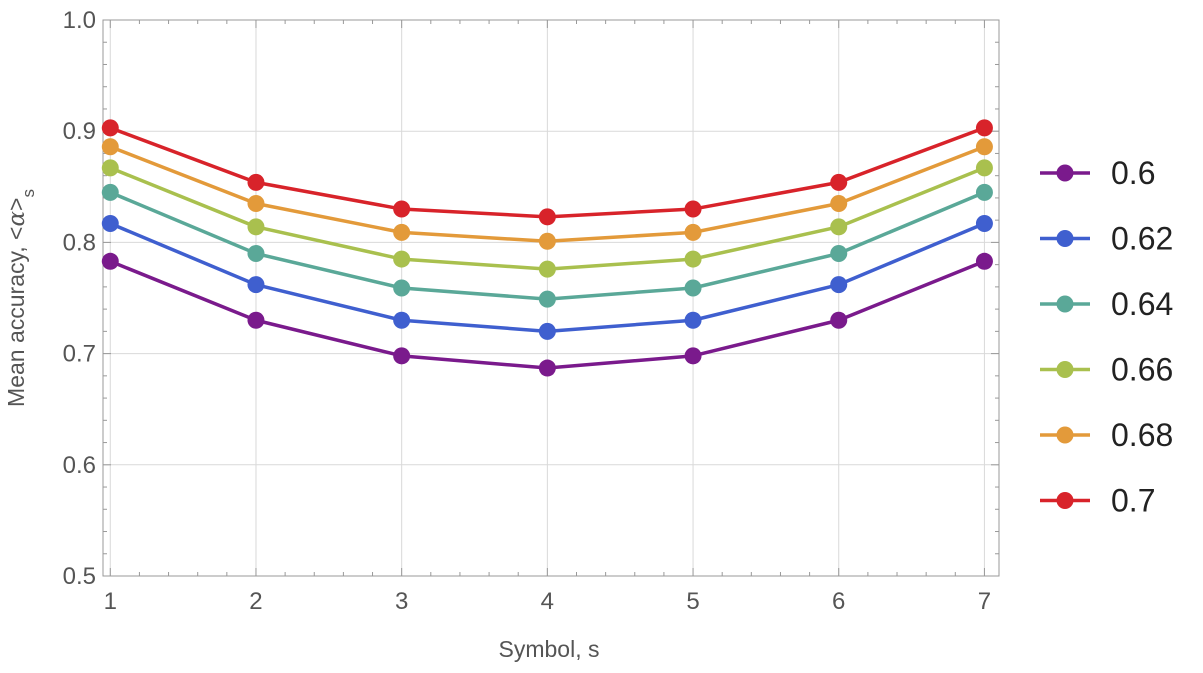 The image size is (1203, 673). Describe the element at coordinates (401, 601) in the screenshot. I see `x-tick-label: 3` at that location.